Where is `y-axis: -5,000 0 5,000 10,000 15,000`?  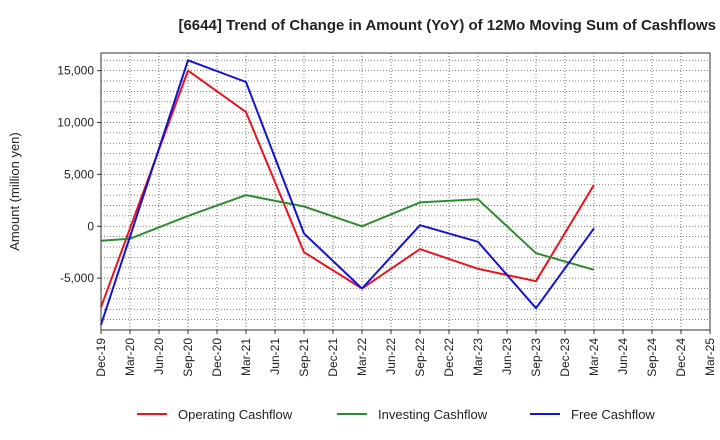
y-axis: -5,000 0 5,000 10,000 15,000 is located at coordinates (79, 174).